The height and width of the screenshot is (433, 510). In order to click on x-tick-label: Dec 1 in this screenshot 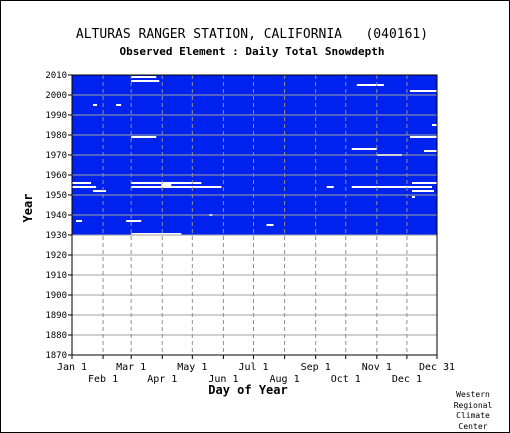, I will do `click(407, 379)`.